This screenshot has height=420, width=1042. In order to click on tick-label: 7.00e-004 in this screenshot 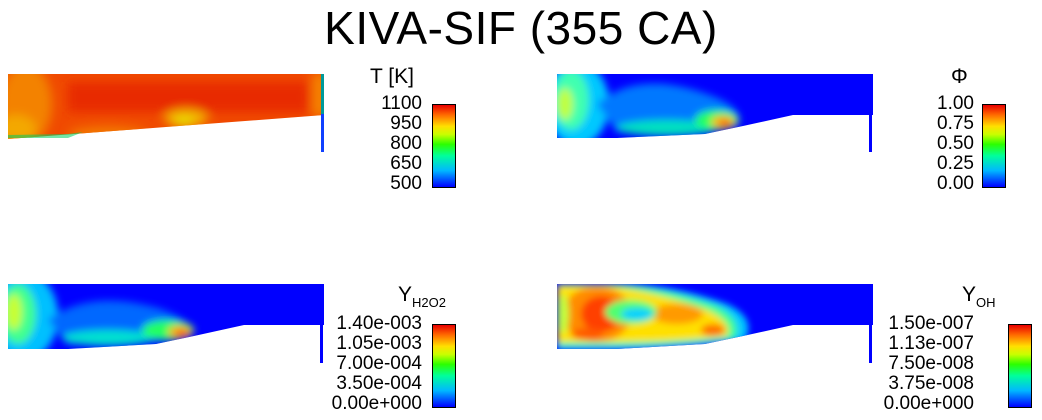, I will do `click(379, 363)`.